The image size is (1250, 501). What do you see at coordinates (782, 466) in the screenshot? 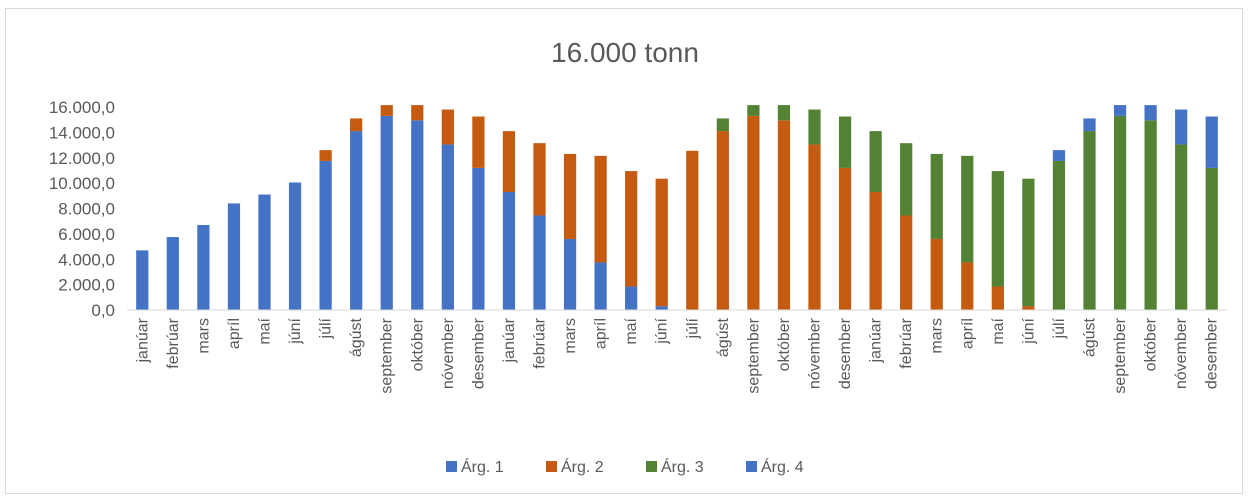
I see `legend-label: Árg. 4` at bounding box center [782, 466].